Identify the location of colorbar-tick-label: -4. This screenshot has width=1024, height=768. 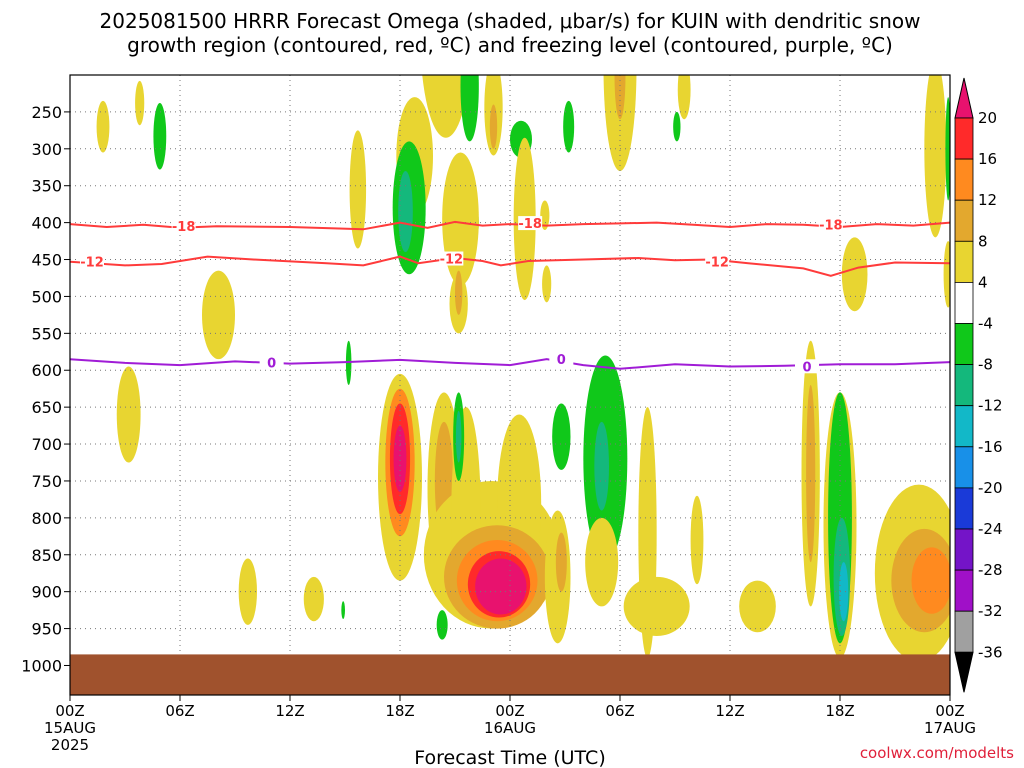
(985, 324).